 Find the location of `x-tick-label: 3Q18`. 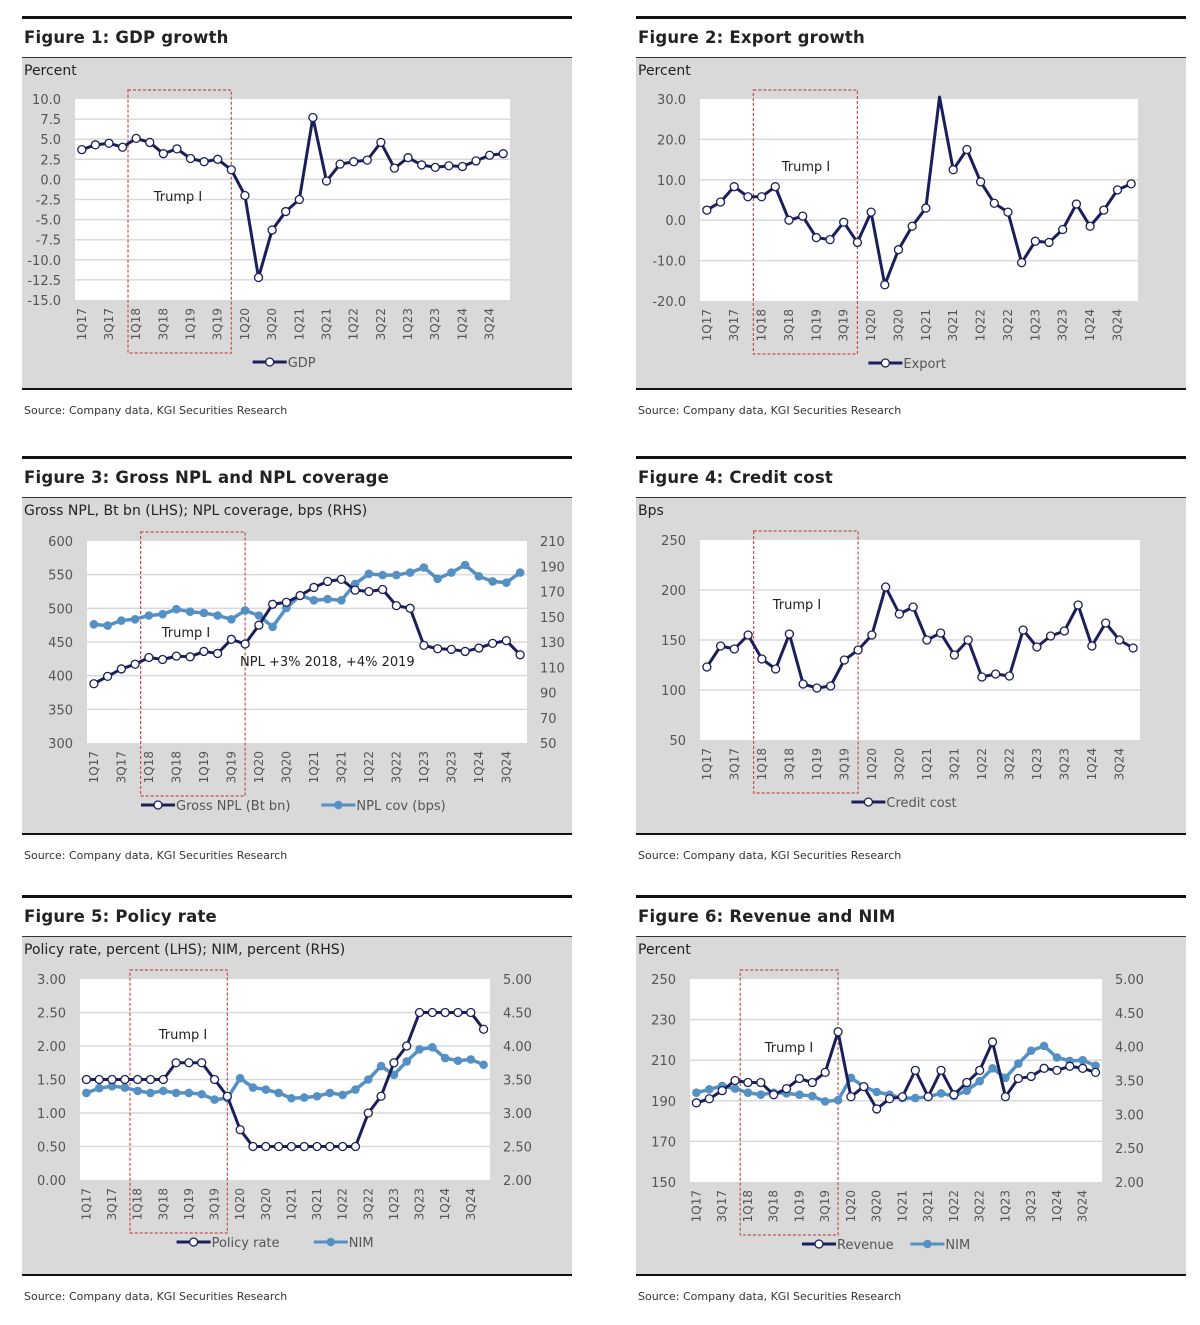

x-tick-label: 3Q18 is located at coordinates (176, 767).